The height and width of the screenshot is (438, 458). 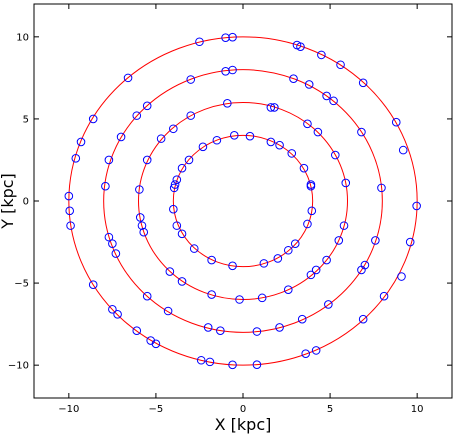 I want to click on x-tick-label: −5, so click(x=156, y=409).